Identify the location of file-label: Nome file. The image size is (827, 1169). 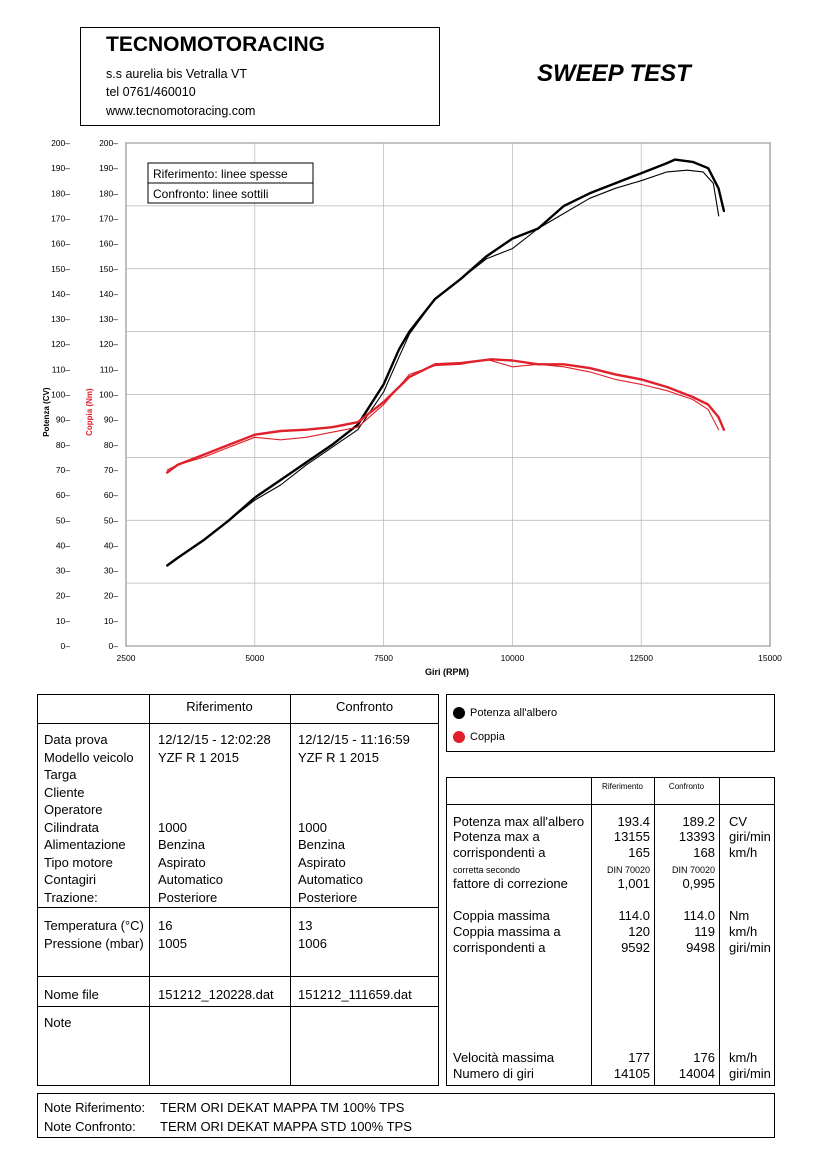
(71, 994).